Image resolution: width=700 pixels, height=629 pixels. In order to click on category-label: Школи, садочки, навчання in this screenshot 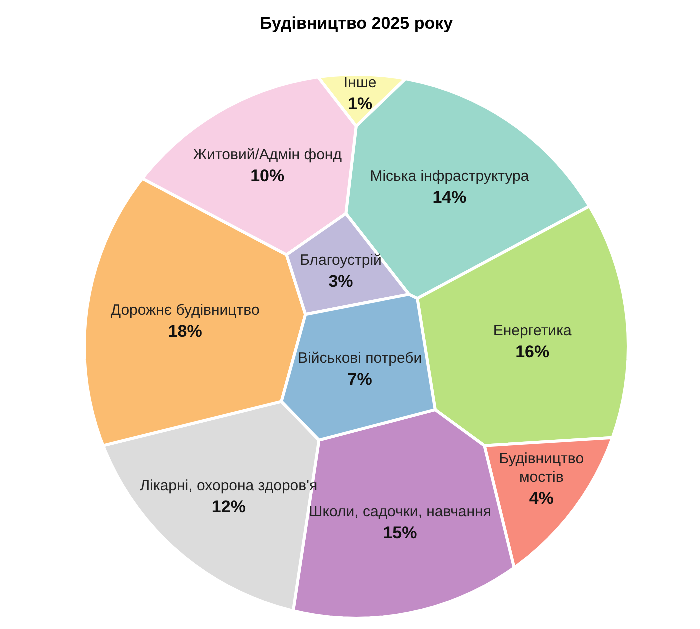, I will do `click(400, 511)`.